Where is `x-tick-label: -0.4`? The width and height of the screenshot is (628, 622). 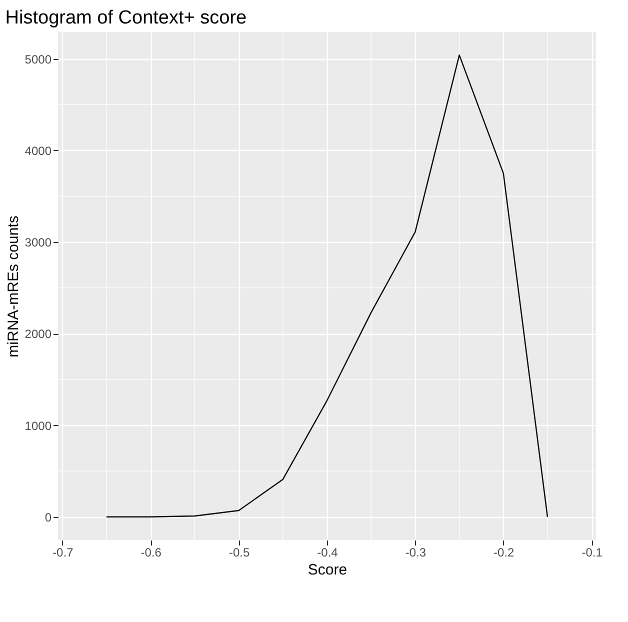 x-tick-label: -0.4 is located at coordinates (327, 553).